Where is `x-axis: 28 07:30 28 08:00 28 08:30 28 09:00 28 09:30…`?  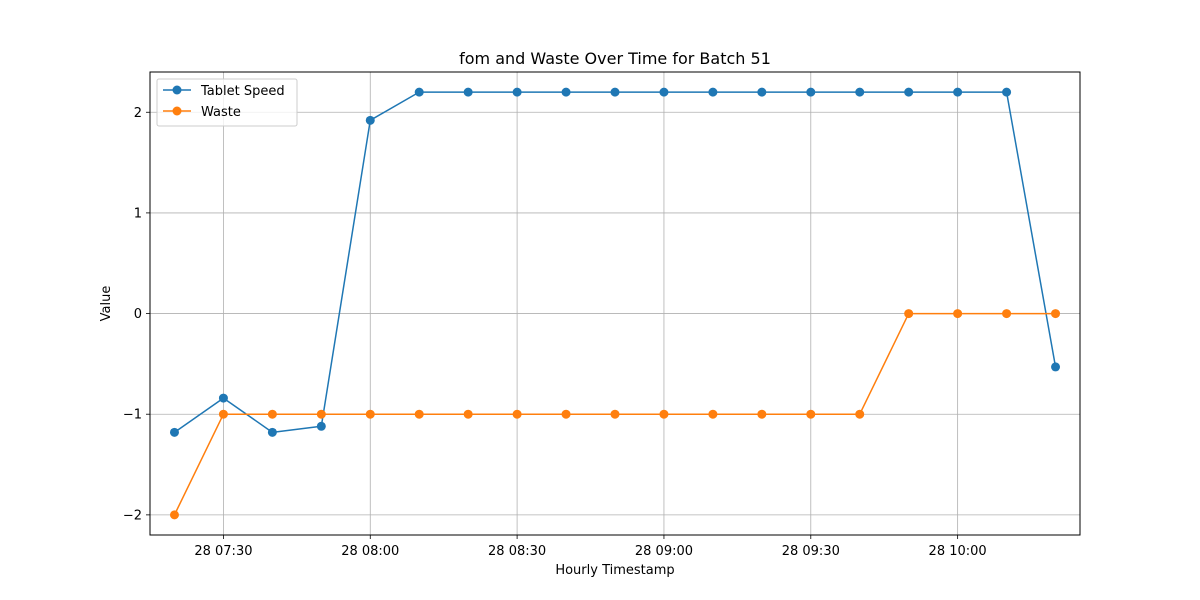 x-axis: 28 07:30 28 08:00 28 08:30 28 09:00 28 09:30… is located at coordinates (590, 547).